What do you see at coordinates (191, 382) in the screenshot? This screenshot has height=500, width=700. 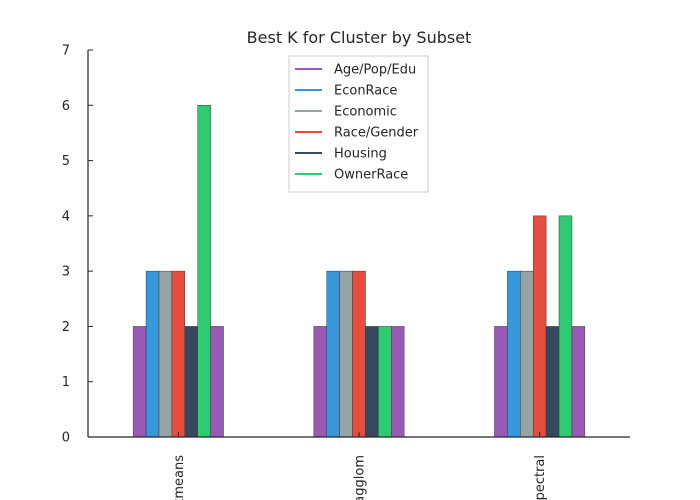 I see `bar-housing-kmeans` at bounding box center [191, 382].